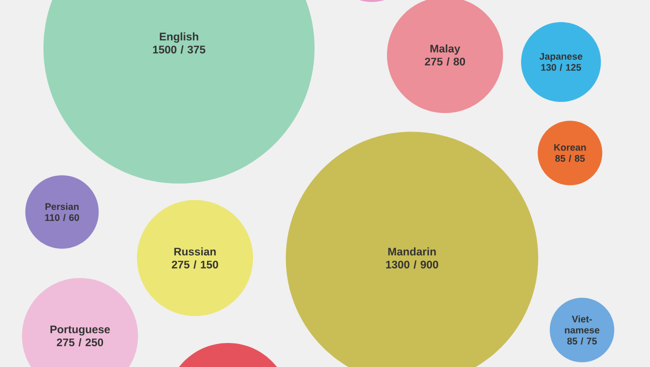  What do you see at coordinates (582, 324) in the screenshot?
I see `category-label: Viet-namese` at bounding box center [582, 324].